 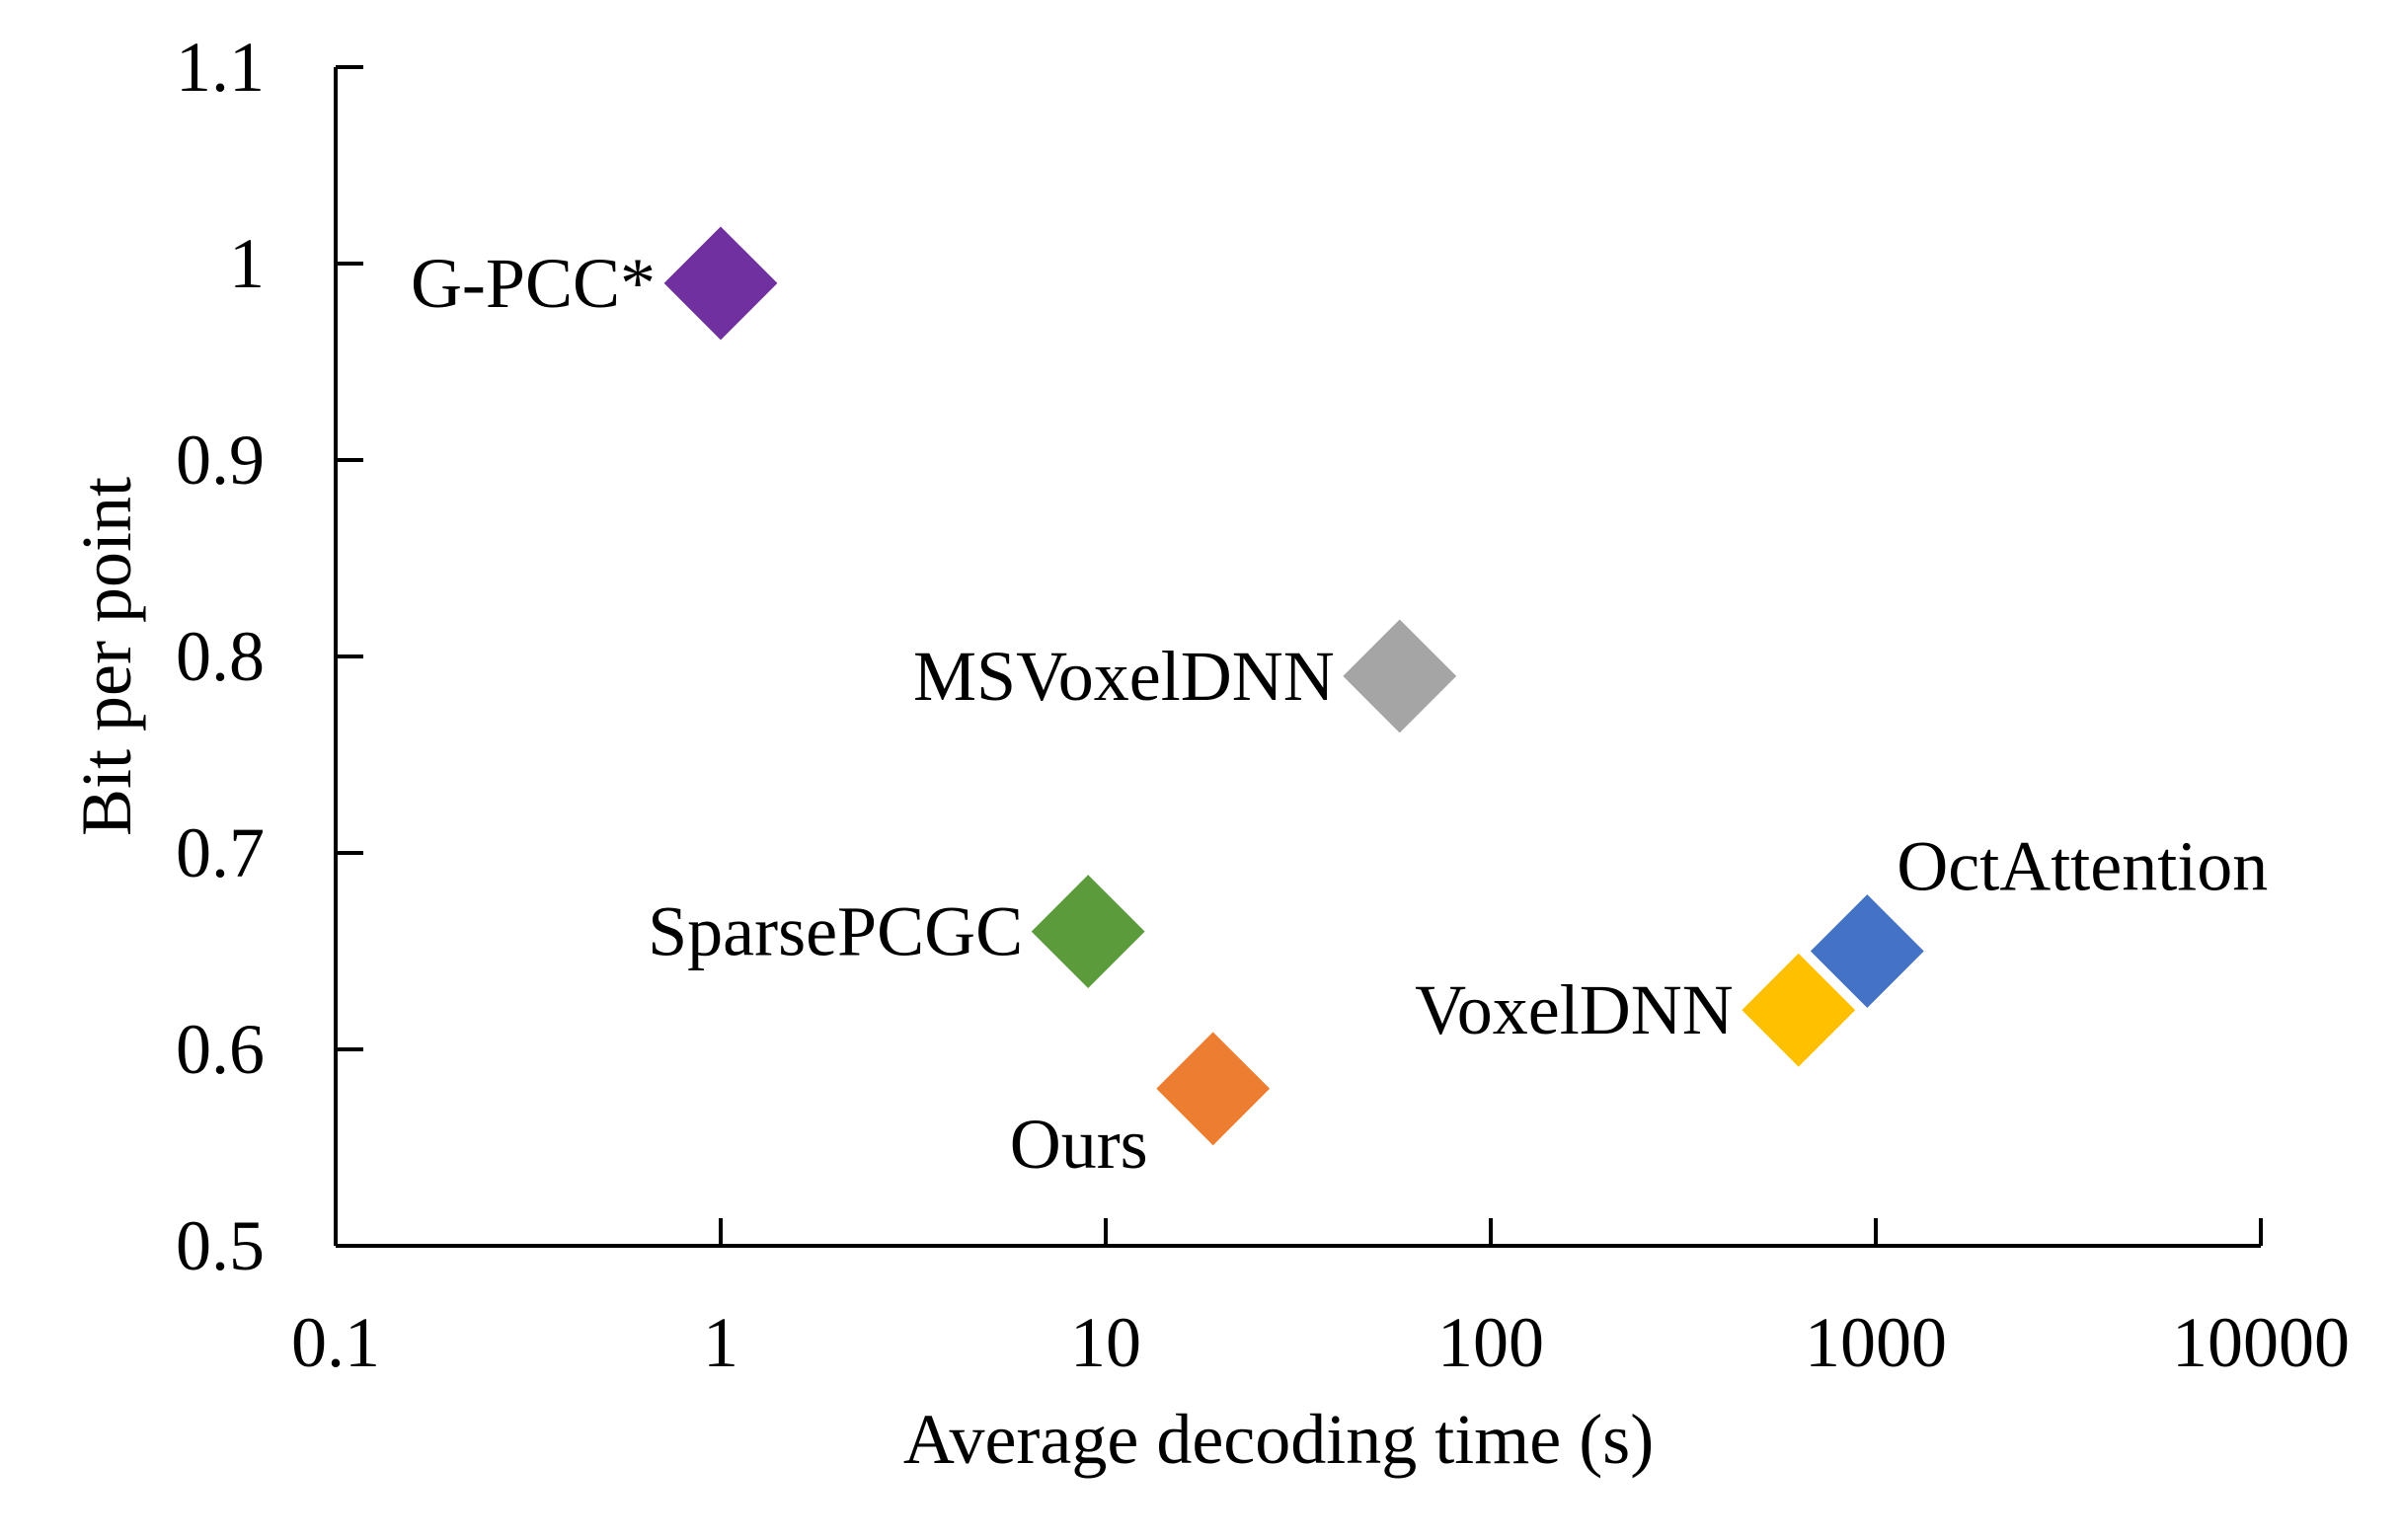 I want to click on data-point-octattention, so click(x=1867, y=951).